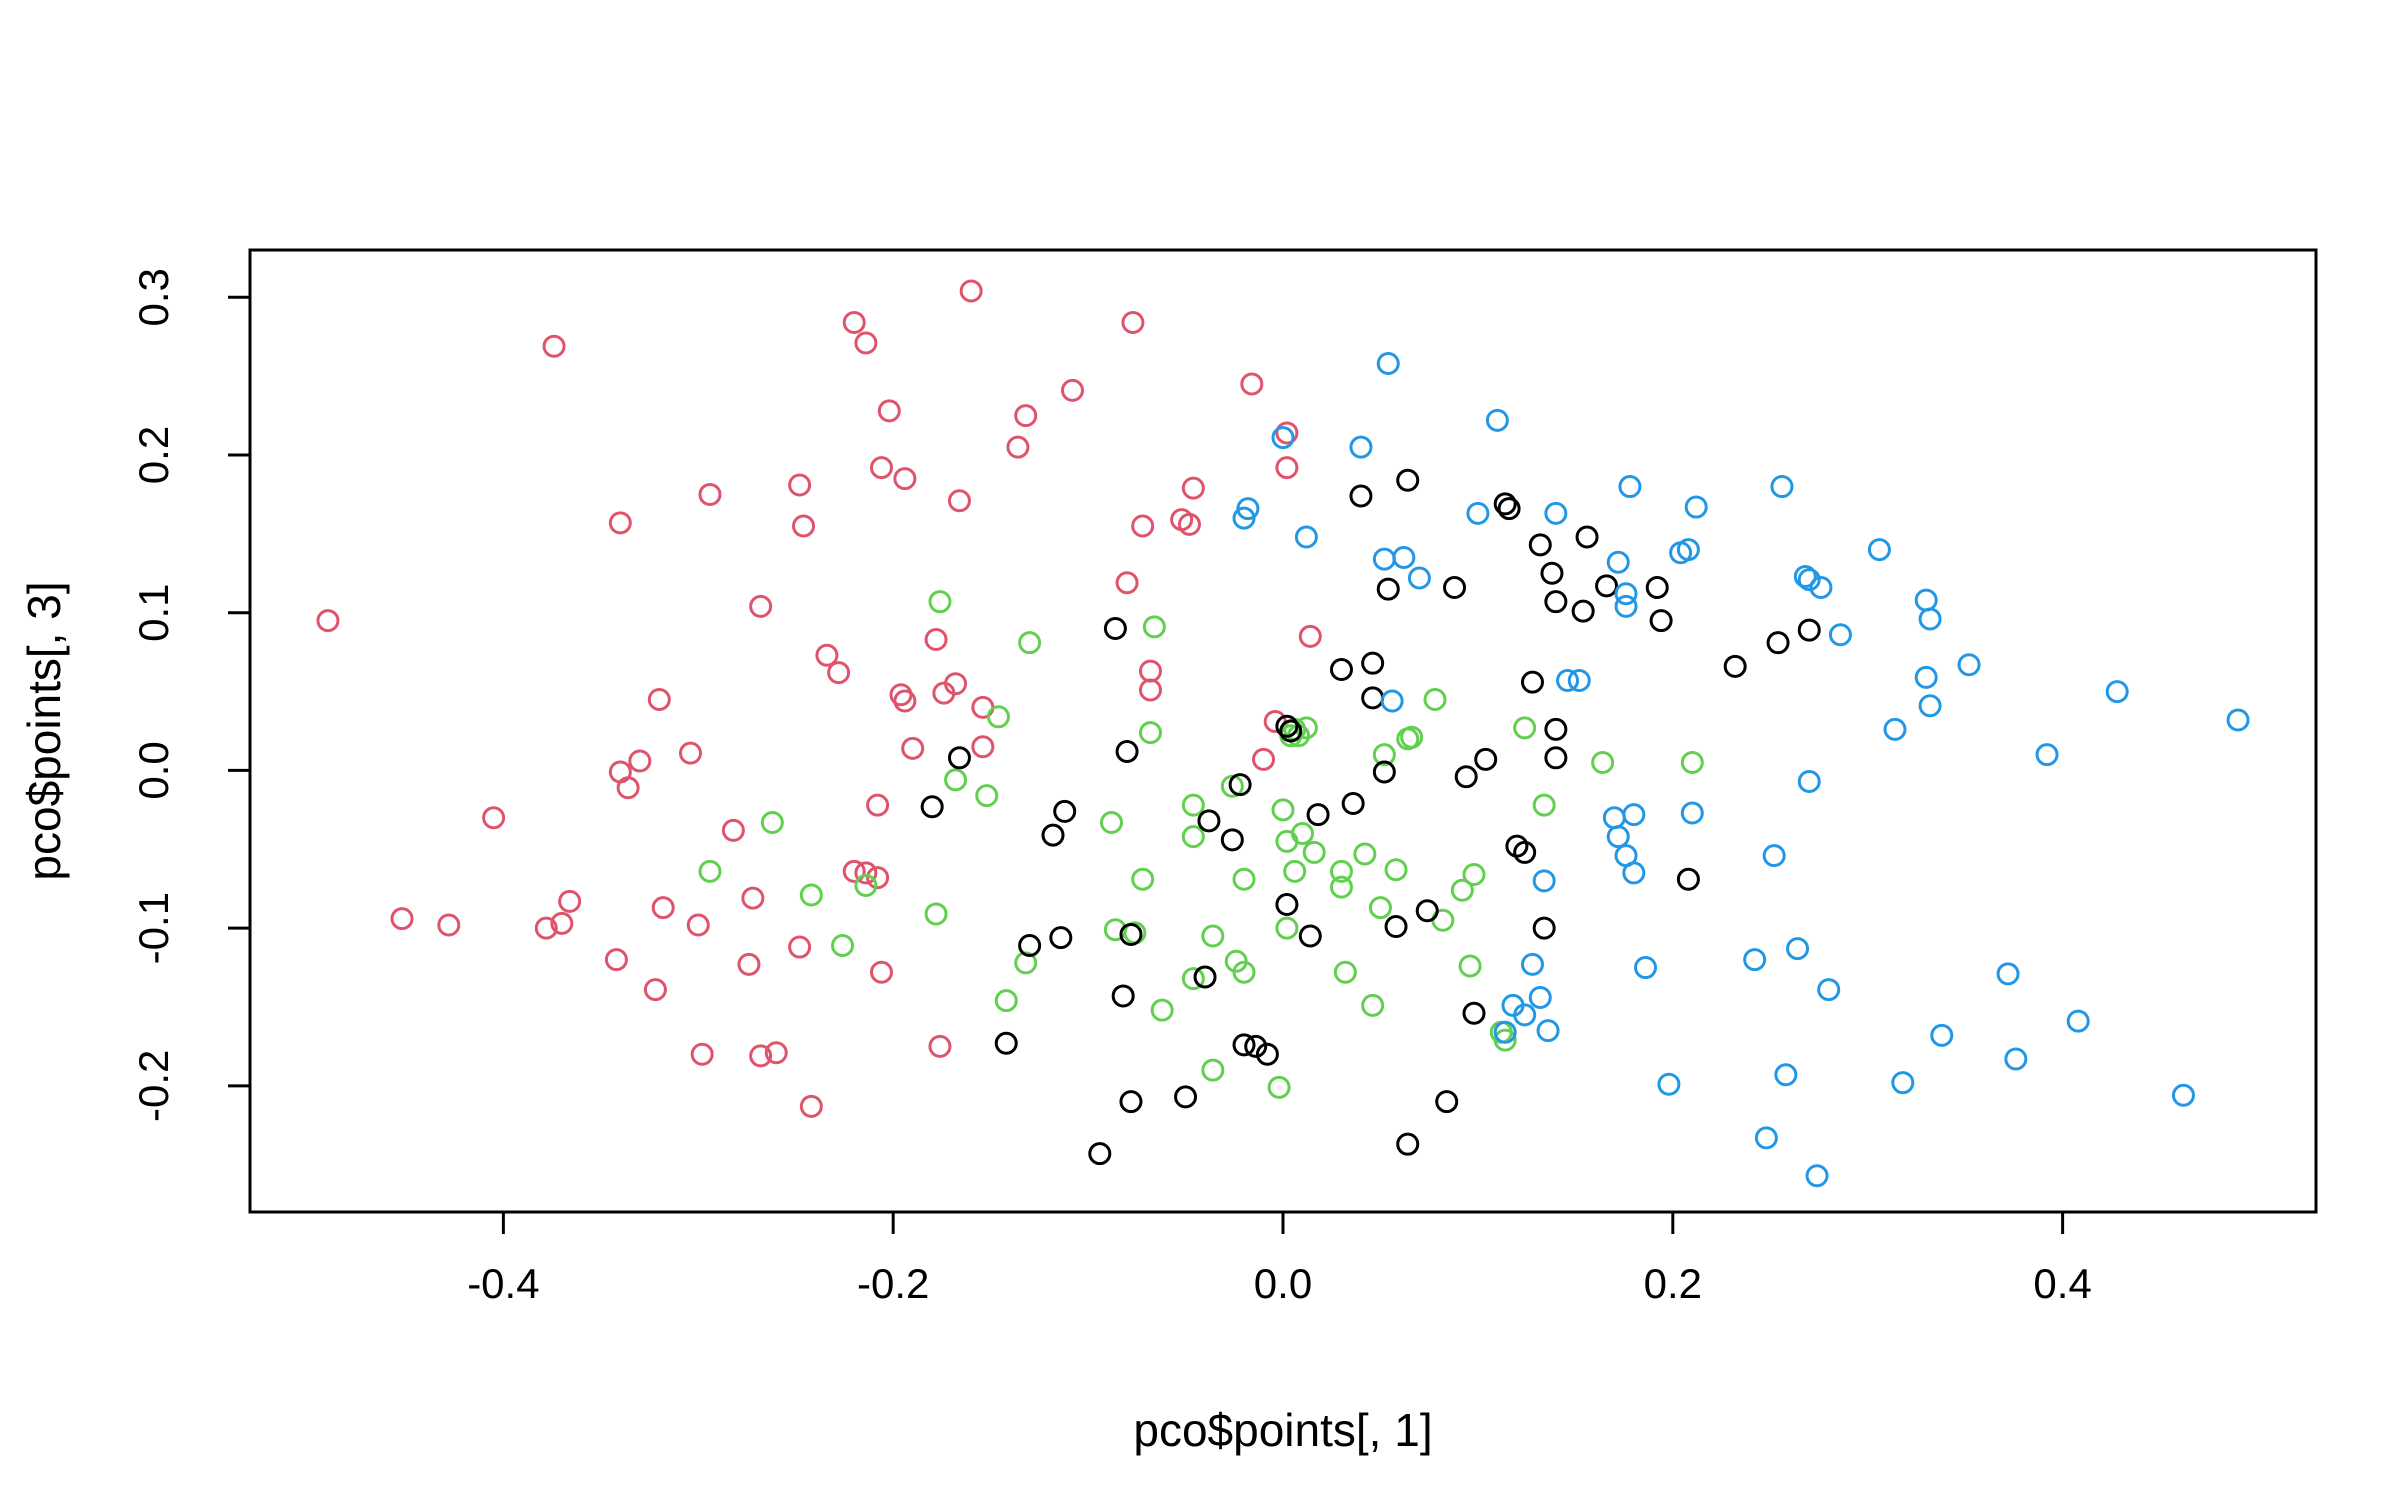 This screenshot has width=2400, height=1500. Describe the element at coordinates (44, 730) in the screenshot. I see `y-axis-title: pco$points[, 3]` at that location.